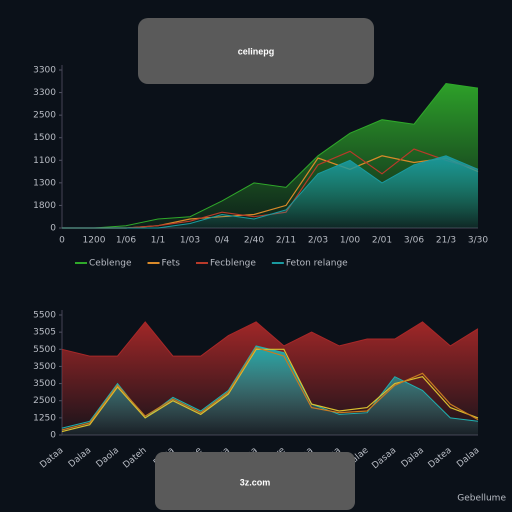 This screenshot has width=512, height=512. I want to click on y-tick-label: 1800, so click(44, 206).